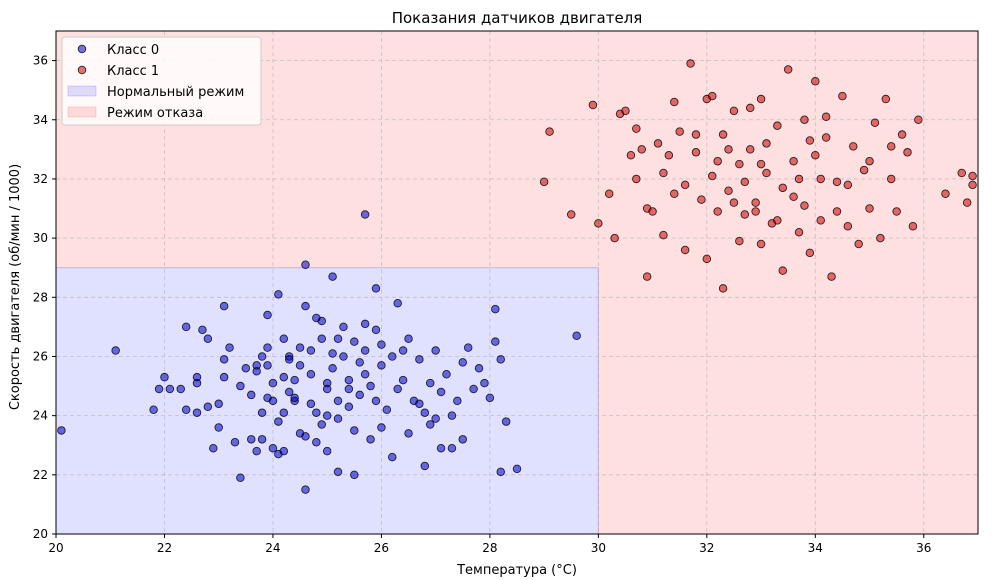  I want to click on y-tick-label: 30, so click(40, 238).